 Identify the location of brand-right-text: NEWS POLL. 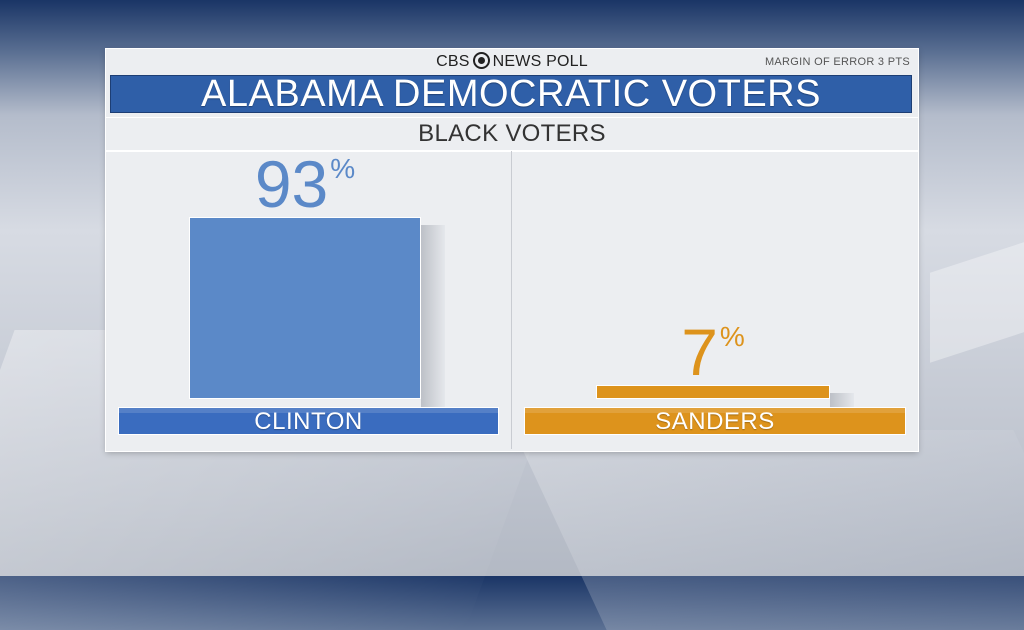
(540, 61).